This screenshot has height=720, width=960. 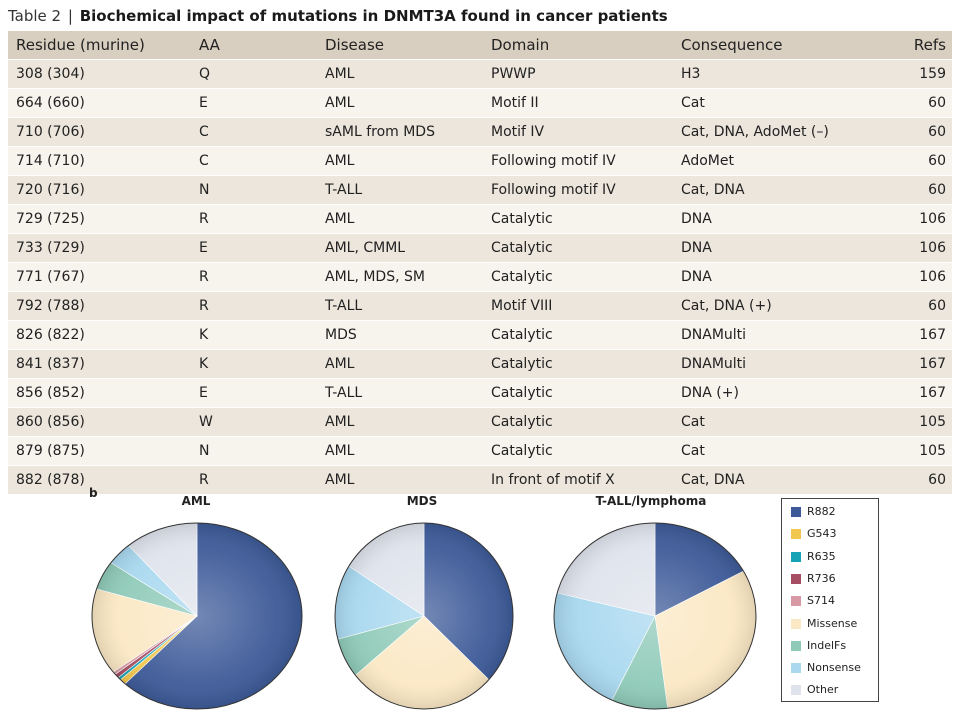 What do you see at coordinates (254, 103) in the screenshot?
I see `cell-aa: E` at bounding box center [254, 103].